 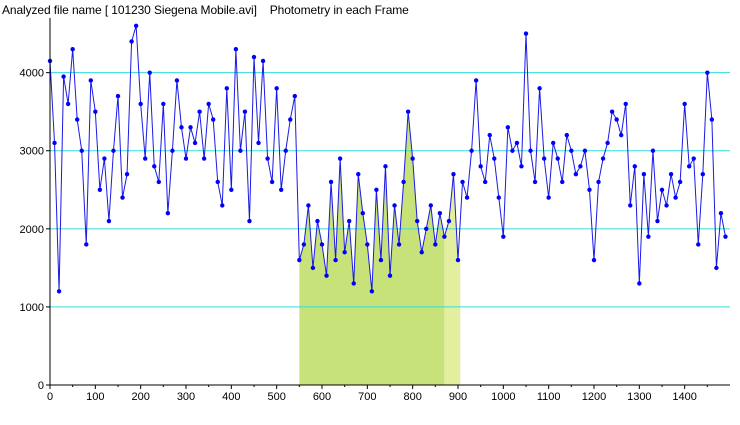 I want to click on x-tick-label: 600, so click(x=322, y=397).